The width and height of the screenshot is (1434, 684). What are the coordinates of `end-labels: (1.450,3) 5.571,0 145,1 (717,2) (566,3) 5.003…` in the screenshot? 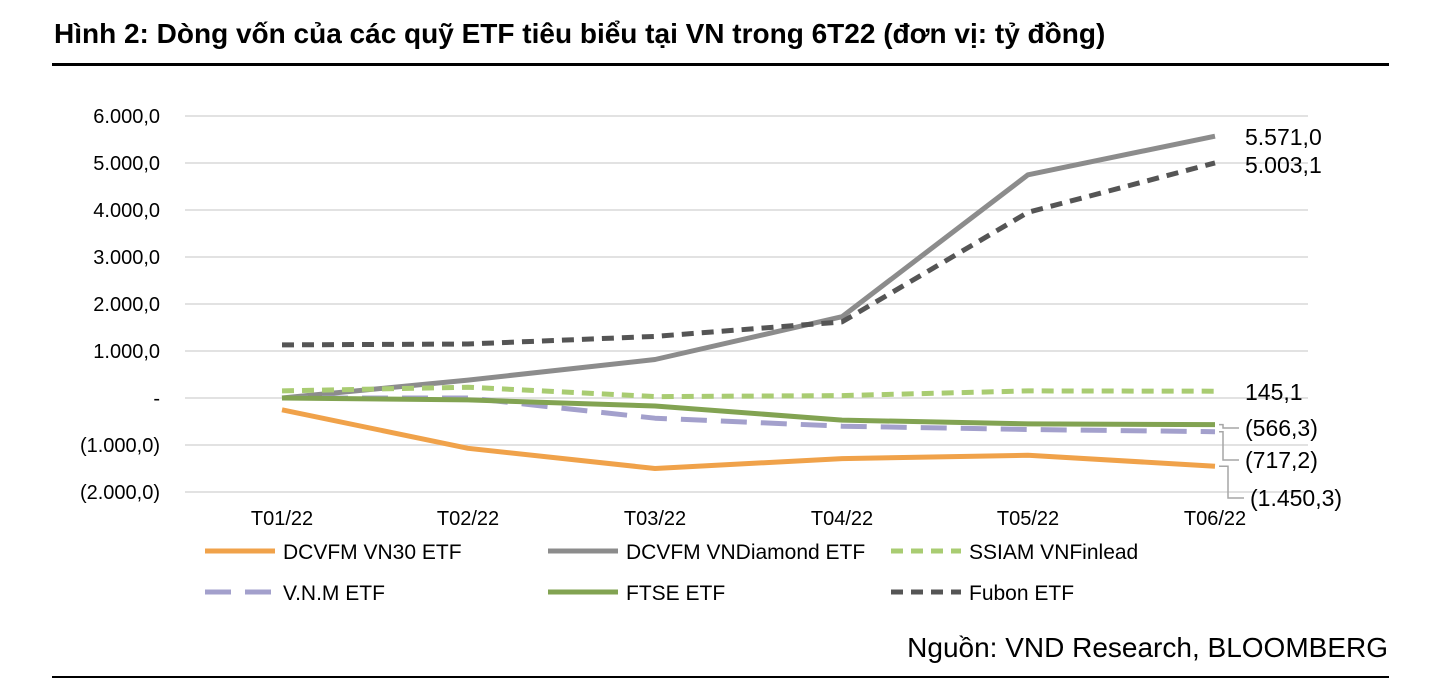 It's located at (1280, 317).